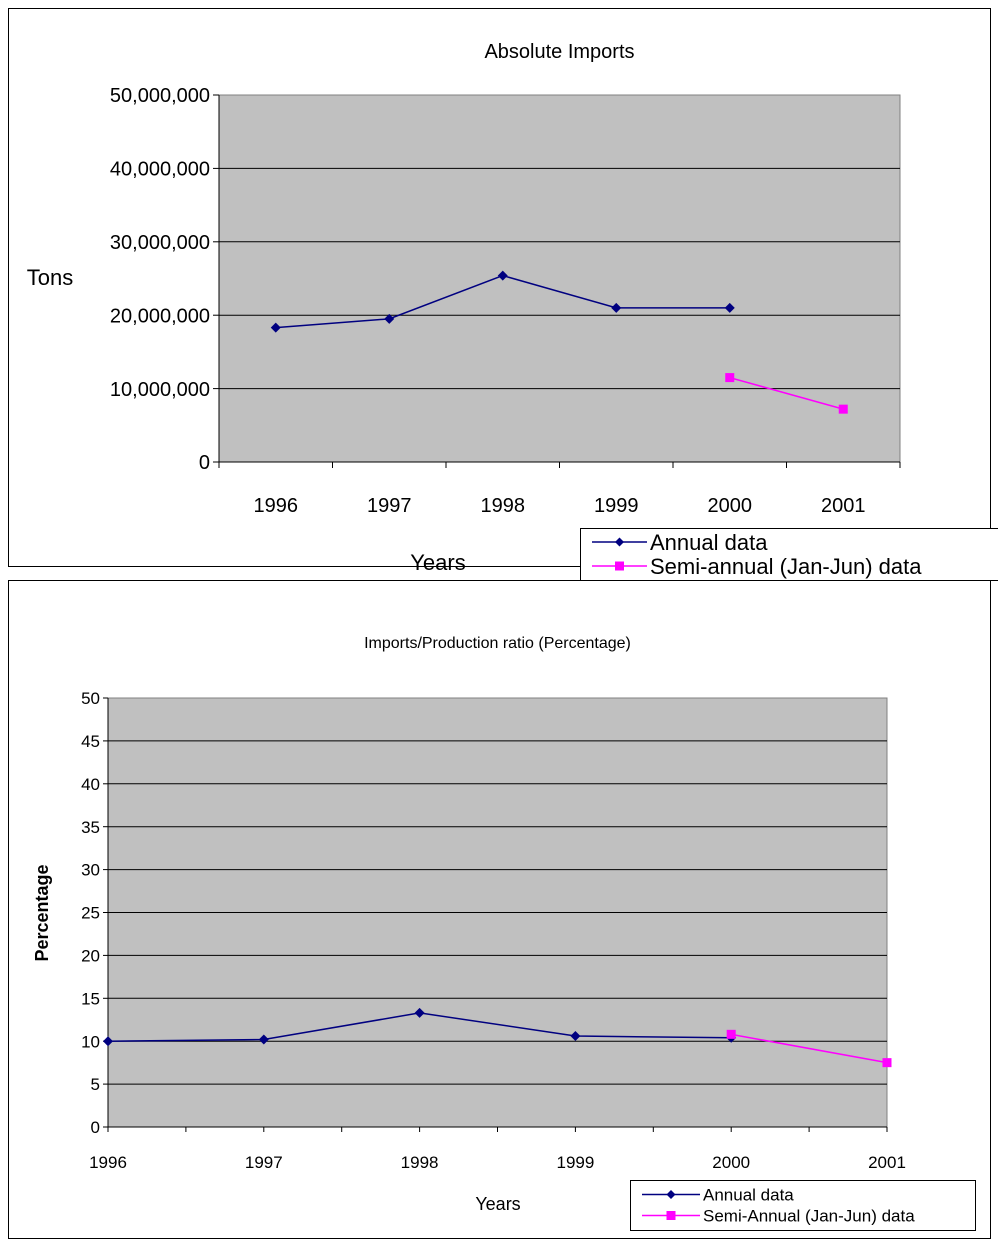 This screenshot has width=998, height=1243. I want to click on legend: Annual data Semi-Annual (Jan-Jun) data, so click(803, 1205).